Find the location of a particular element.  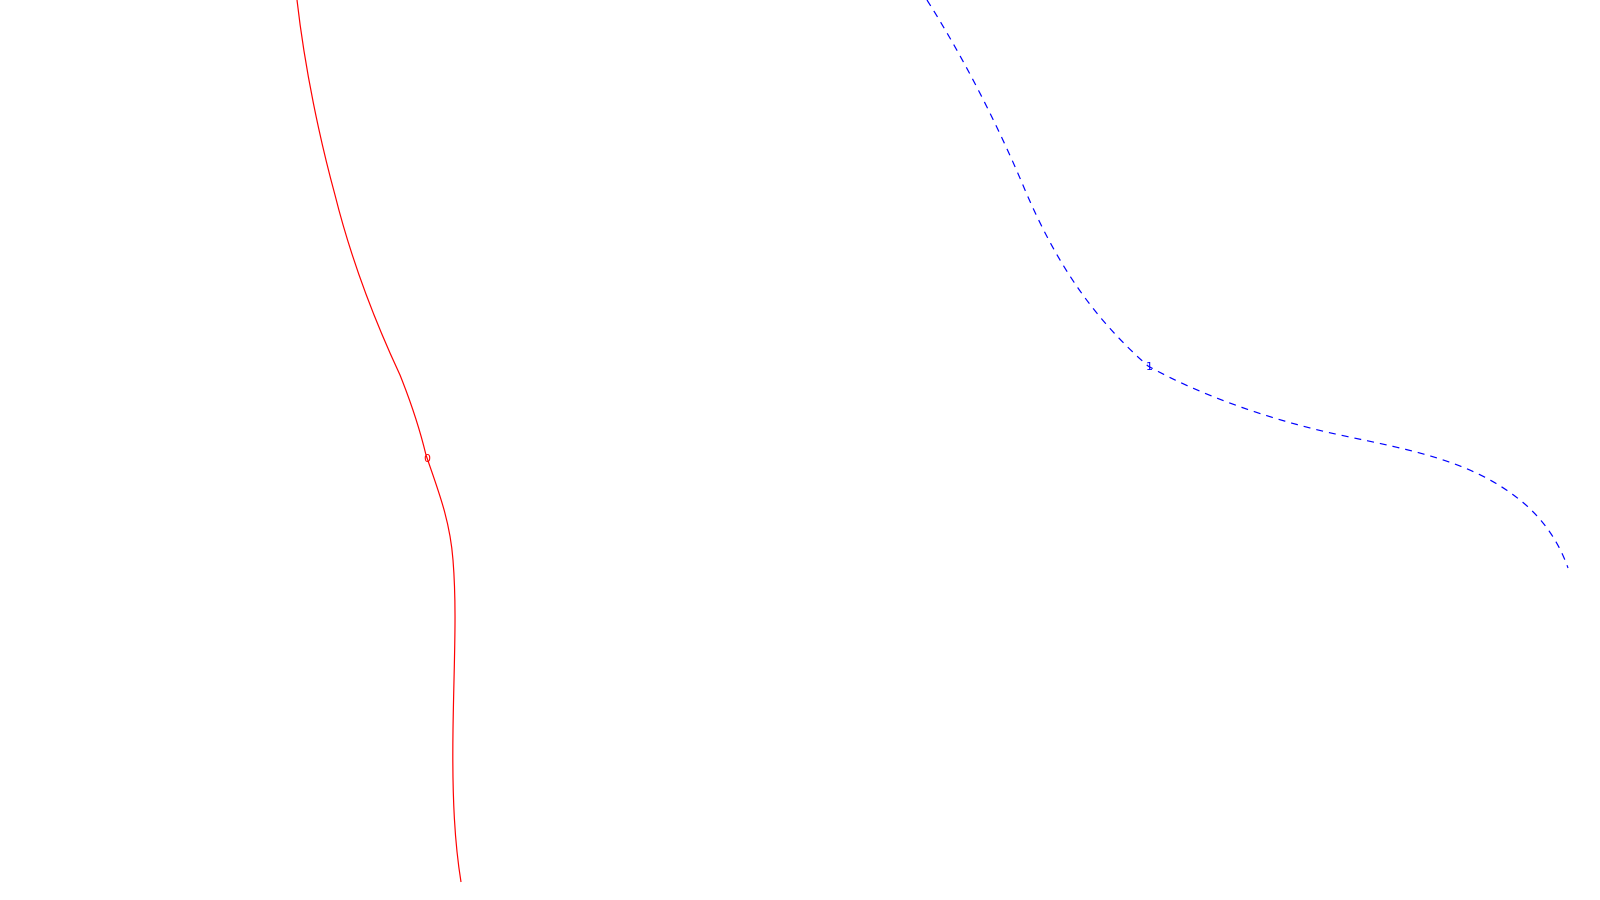

curve-1-label: 1 is located at coordinates (1149, 366).